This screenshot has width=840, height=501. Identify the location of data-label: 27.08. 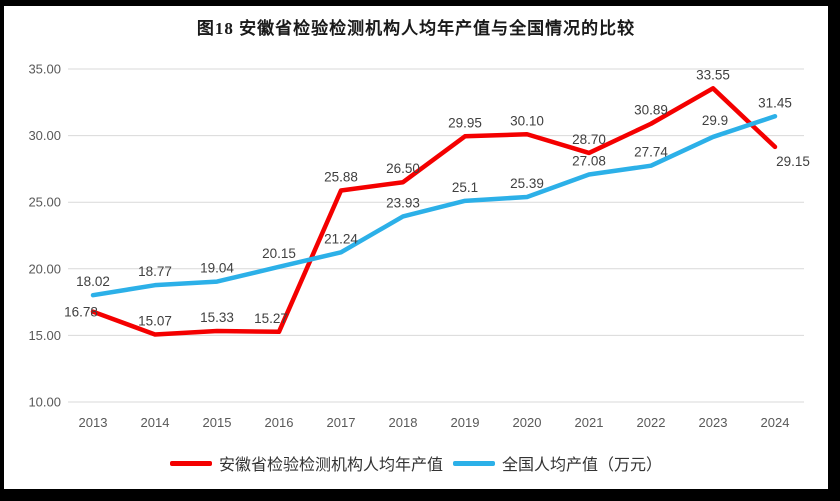
(589, 160).